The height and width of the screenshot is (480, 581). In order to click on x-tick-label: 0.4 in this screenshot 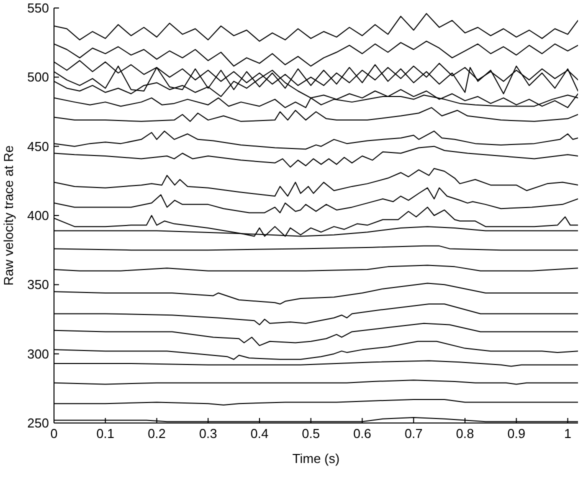, I will do `click(259, 434)`.